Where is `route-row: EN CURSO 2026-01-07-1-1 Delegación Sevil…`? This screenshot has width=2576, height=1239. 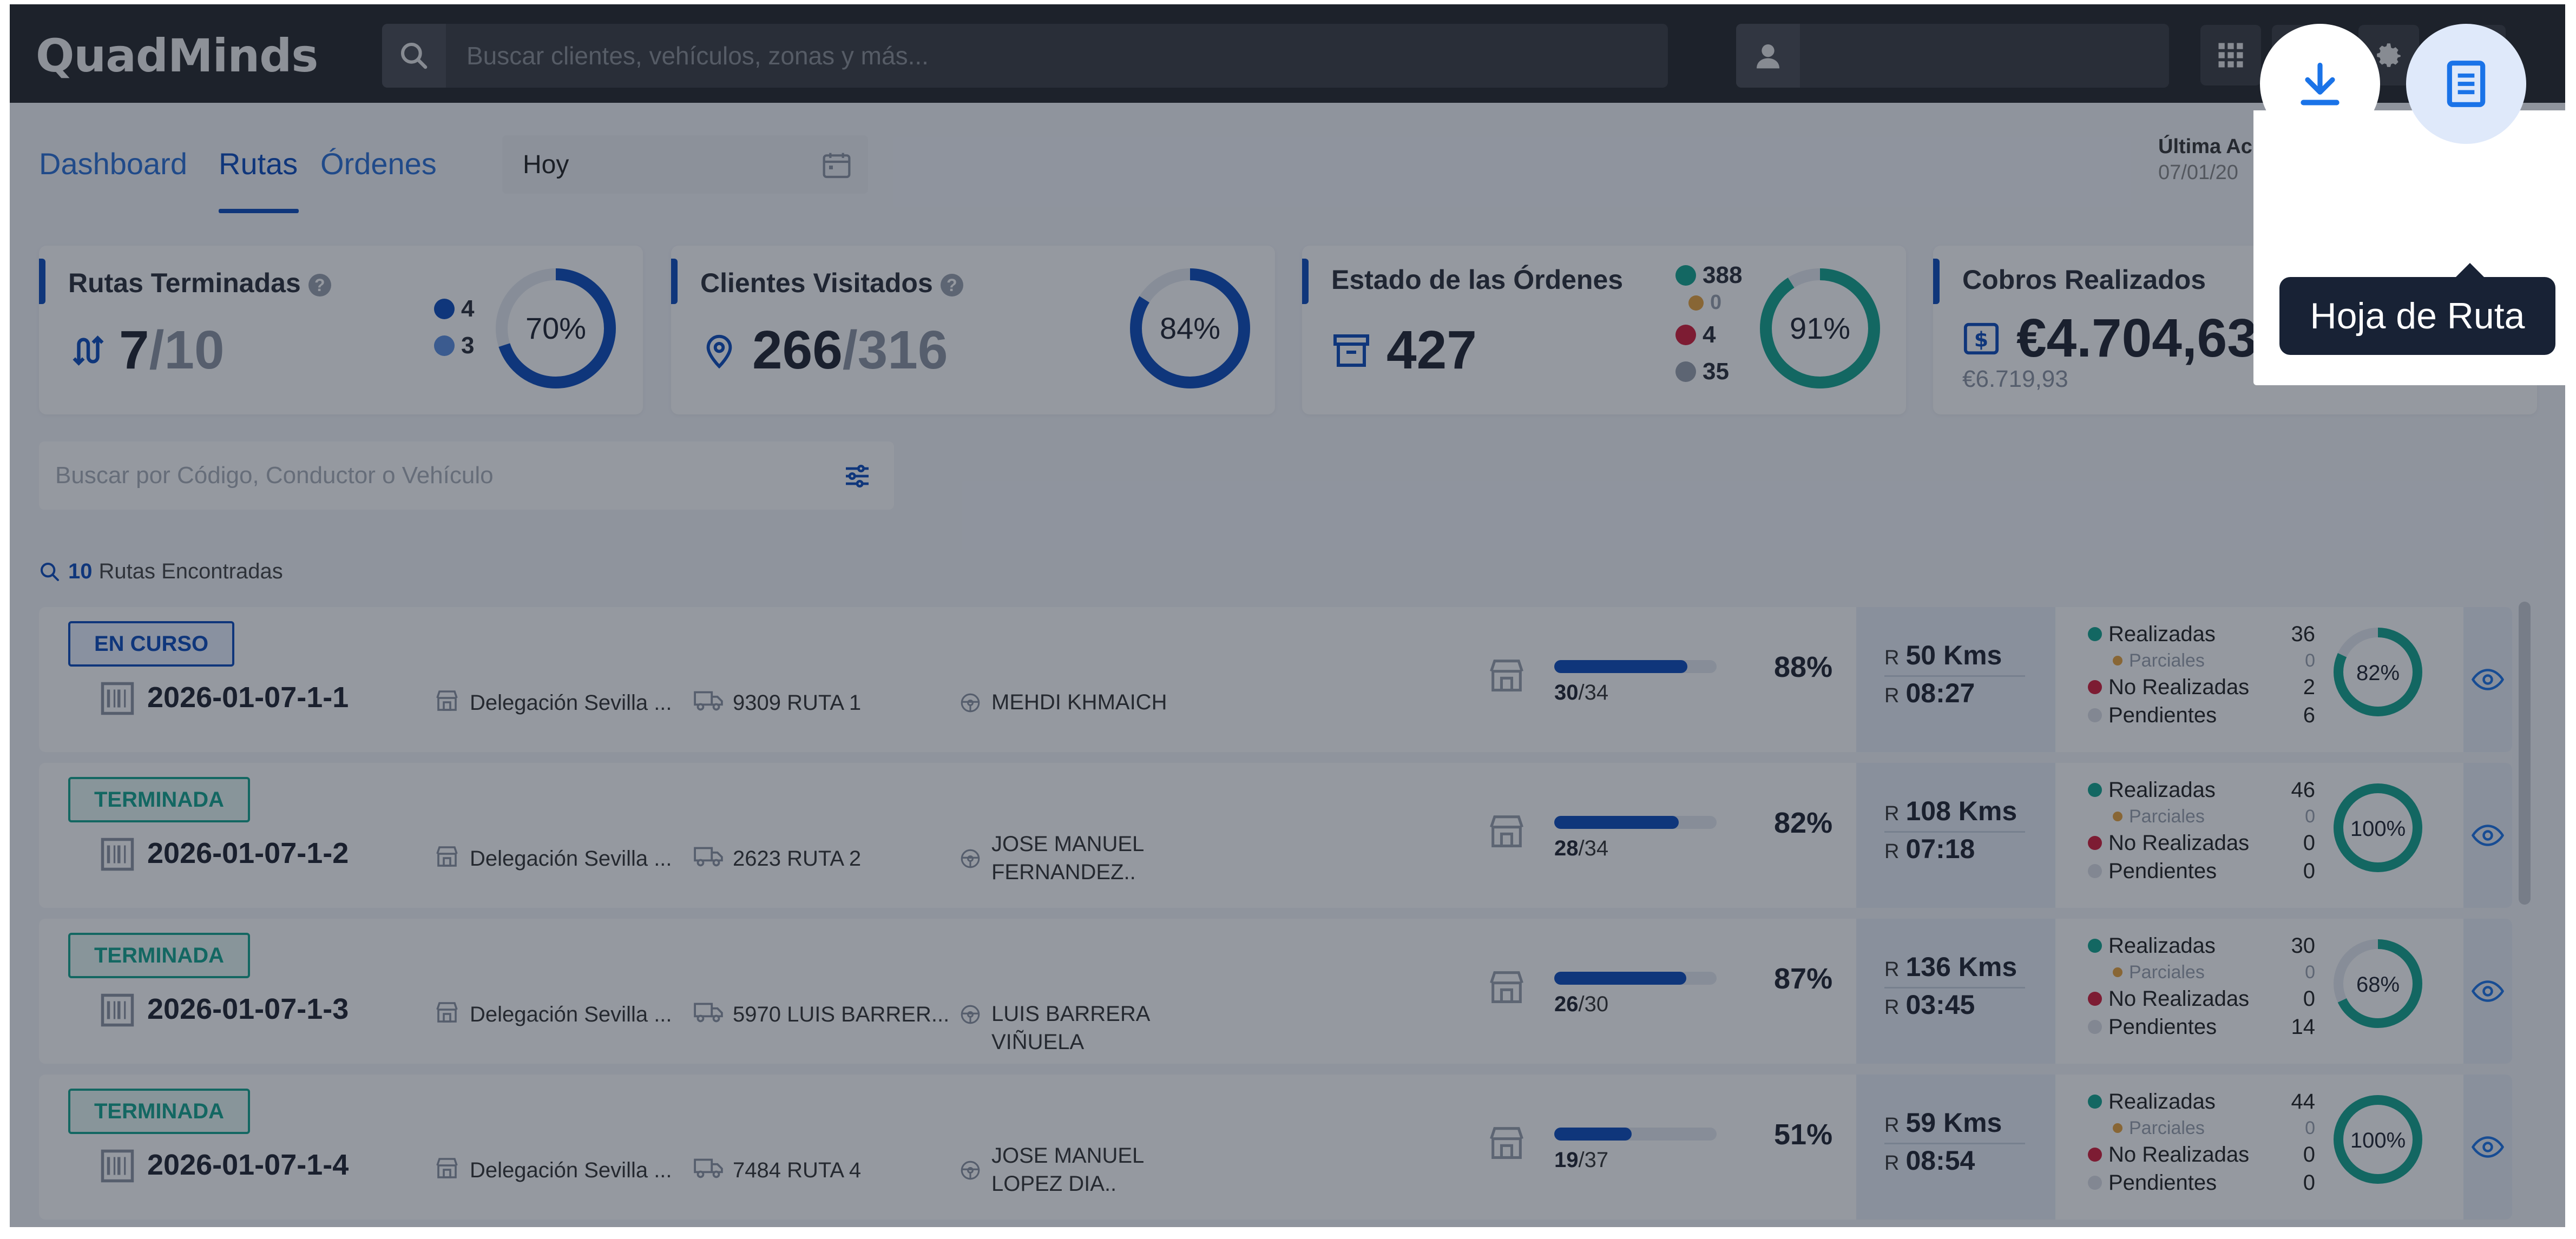 route-row: EN CURSO 2026-01-07-1-1 Delegación Sevil… is located at coordinates (1275, 679).